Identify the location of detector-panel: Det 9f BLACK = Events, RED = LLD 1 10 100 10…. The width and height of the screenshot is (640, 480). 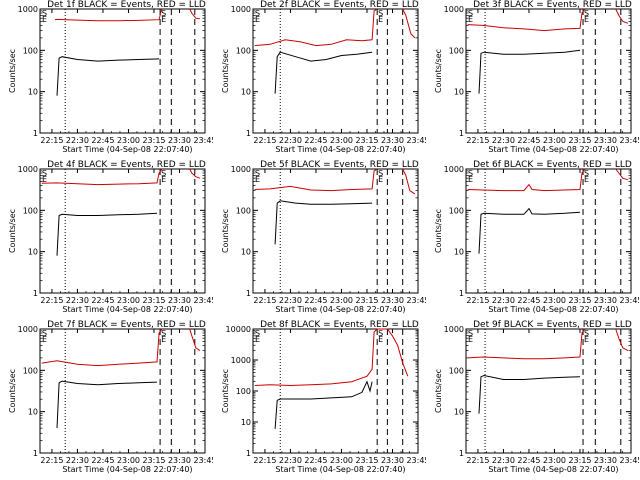
(532, 400).